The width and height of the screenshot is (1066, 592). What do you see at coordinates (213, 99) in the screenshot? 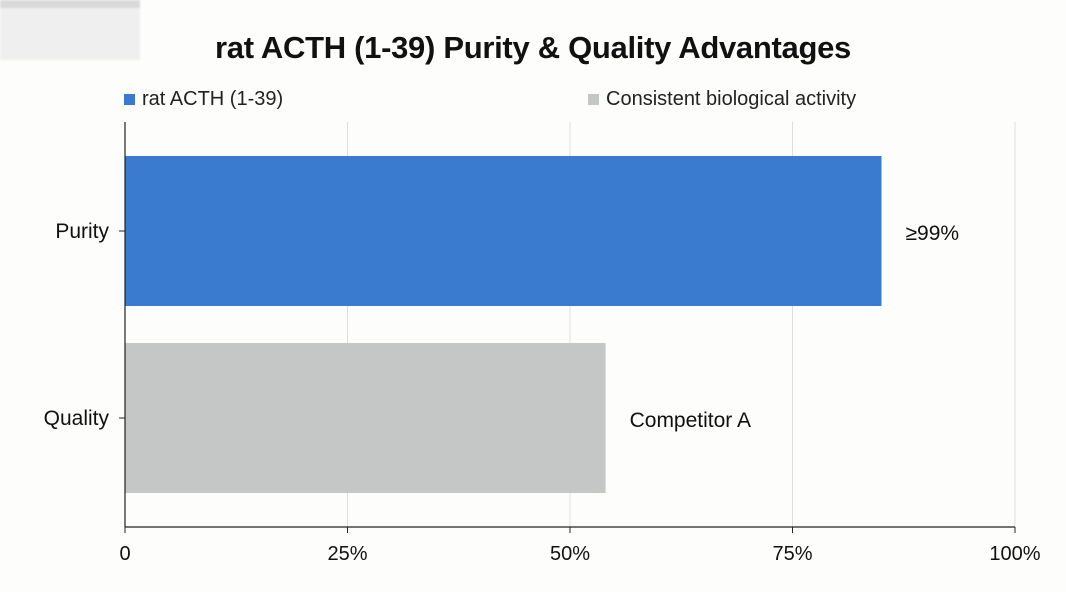
I see `legend-label: rat ACTH (1-39)` at bounding box center [213, 99].